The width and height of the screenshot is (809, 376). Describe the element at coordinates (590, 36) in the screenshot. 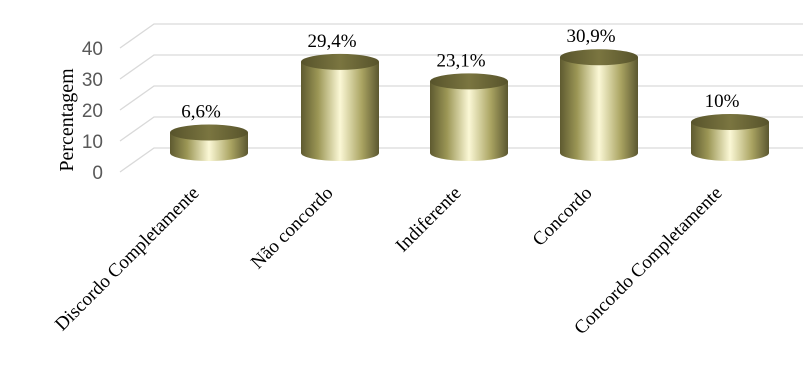

I see `data-label: 30,9%` at that location.